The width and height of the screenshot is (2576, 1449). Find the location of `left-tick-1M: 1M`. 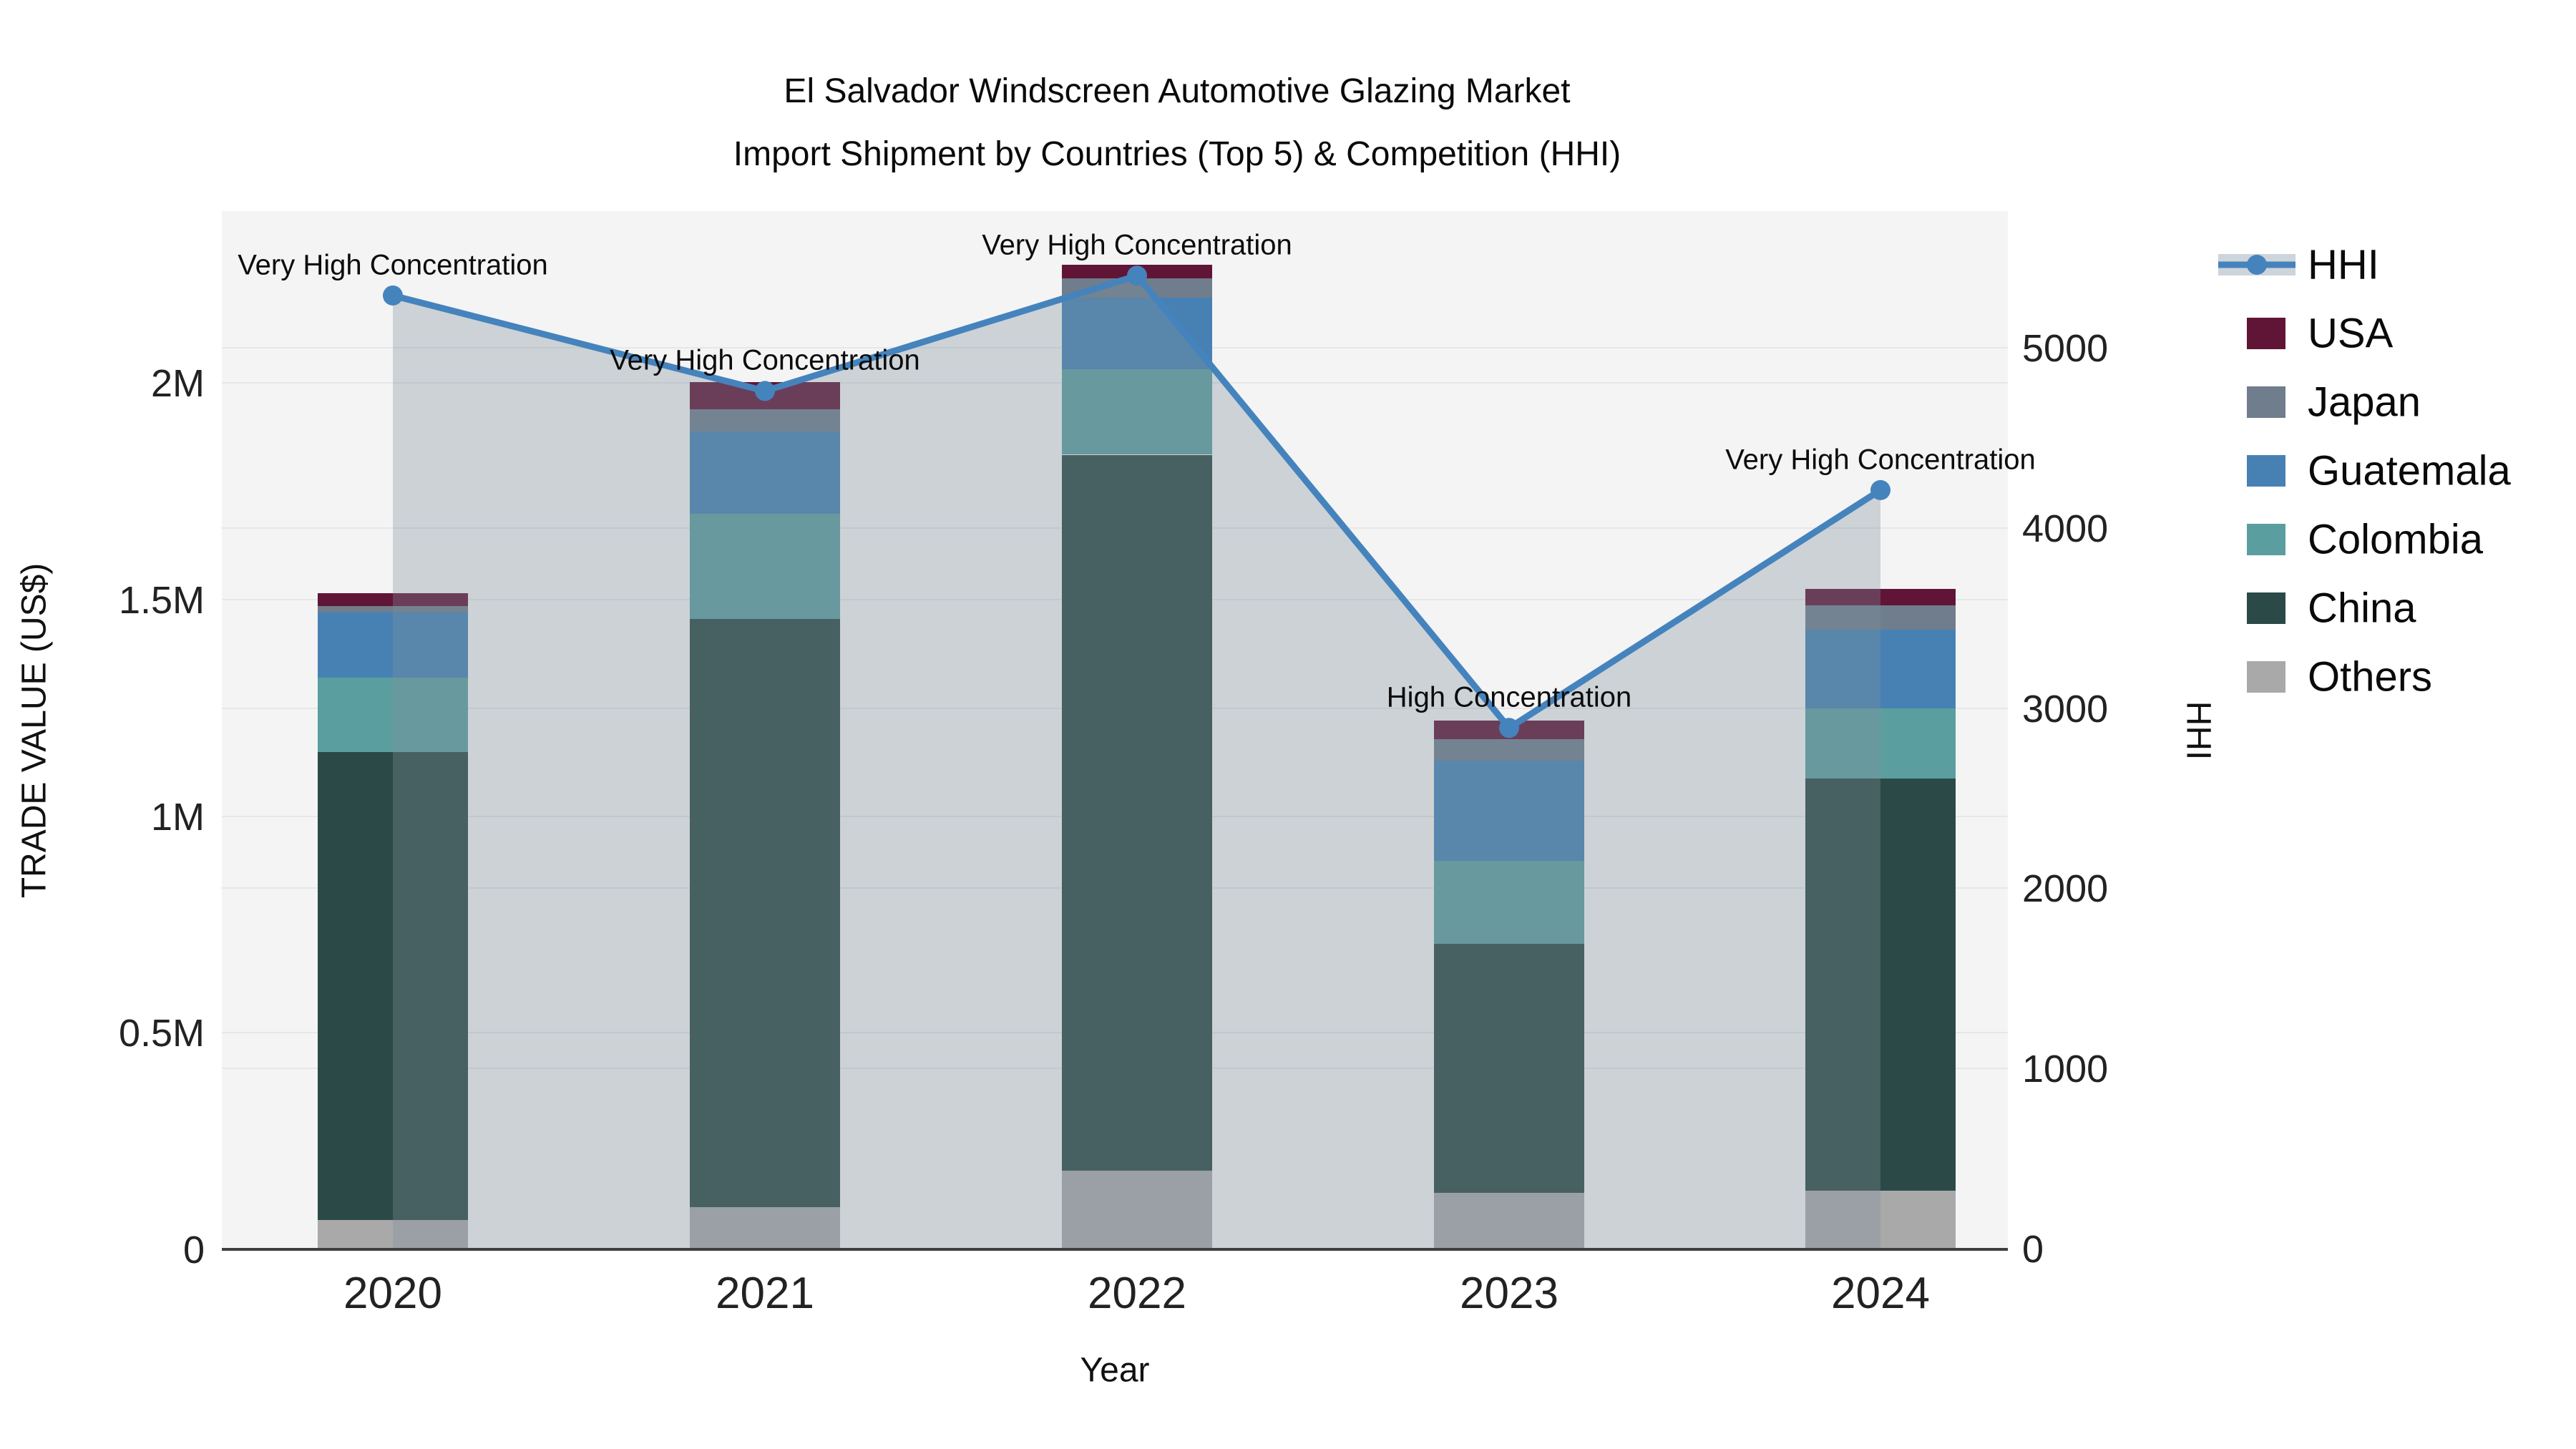

left-tick-1M: 1M is located at coordinates (177, 817).